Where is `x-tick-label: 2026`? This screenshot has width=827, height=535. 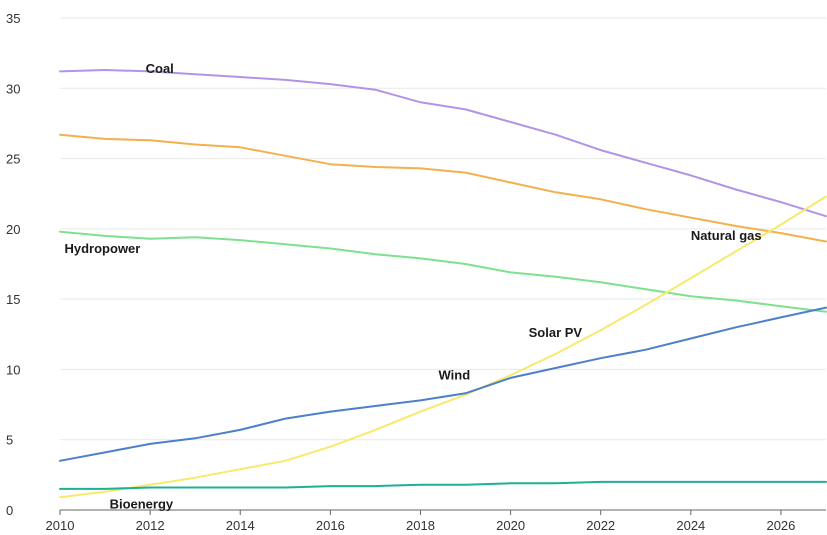 x-tick-label: 2026 is located at coordinates (780, 525).